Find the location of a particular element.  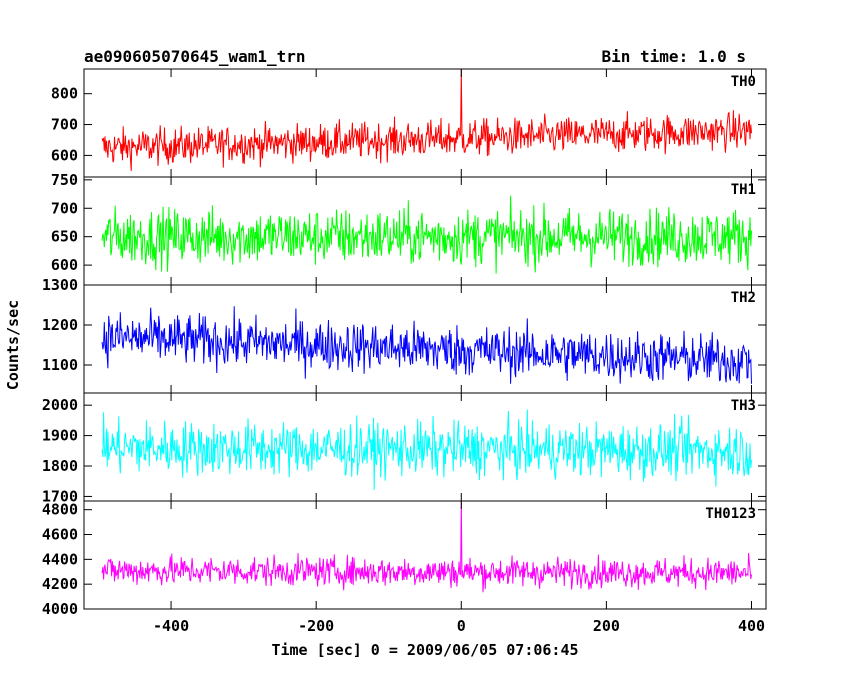

panel-th0123: 4000 4200 4400 4600 4800 TH0123 is located at coordinates (404, 559).